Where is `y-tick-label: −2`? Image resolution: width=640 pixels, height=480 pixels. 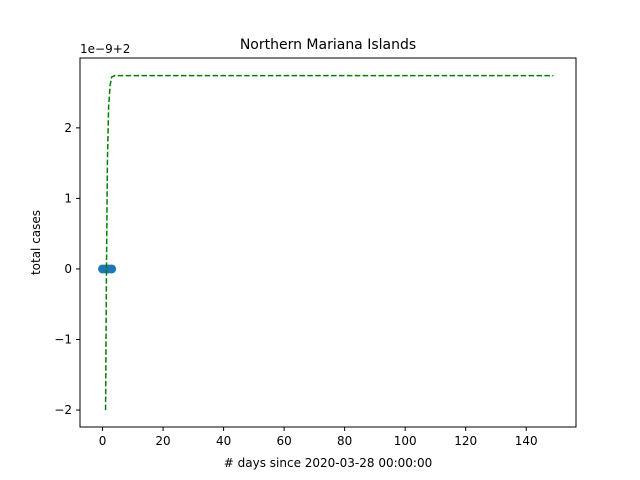
y-tick-label: −2 is located at coordinates (63, 410).